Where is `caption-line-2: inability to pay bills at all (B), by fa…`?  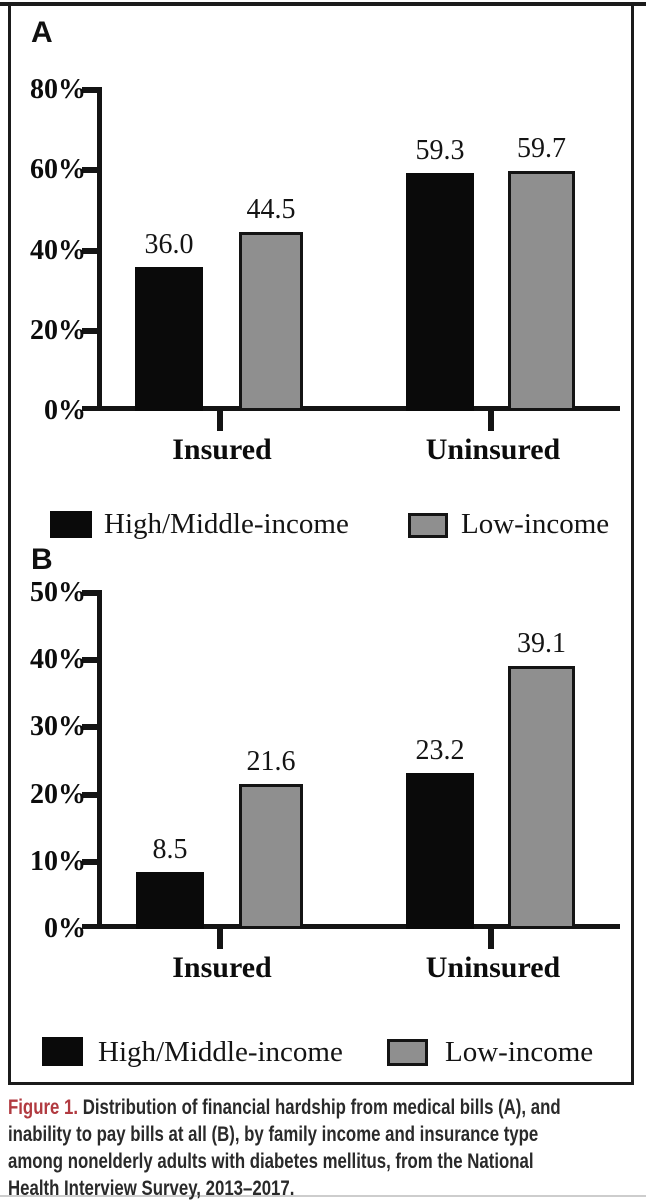
caption-line-2: inability to pay bills at all (B), by fa… is located at coordinates (273, 1134).